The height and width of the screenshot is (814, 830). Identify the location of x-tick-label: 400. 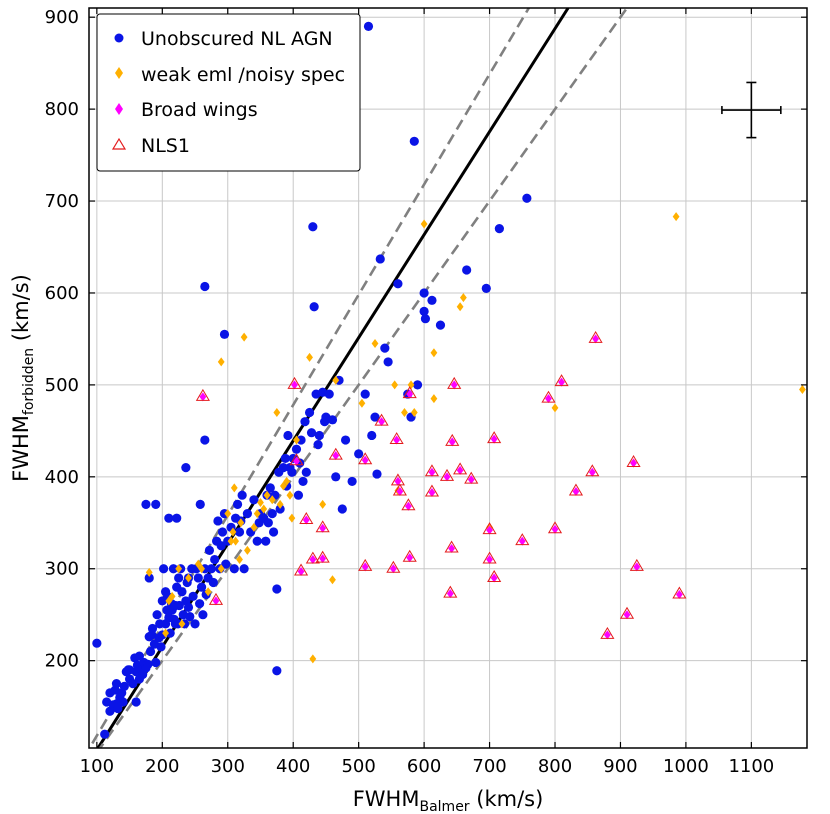
(293, 766).